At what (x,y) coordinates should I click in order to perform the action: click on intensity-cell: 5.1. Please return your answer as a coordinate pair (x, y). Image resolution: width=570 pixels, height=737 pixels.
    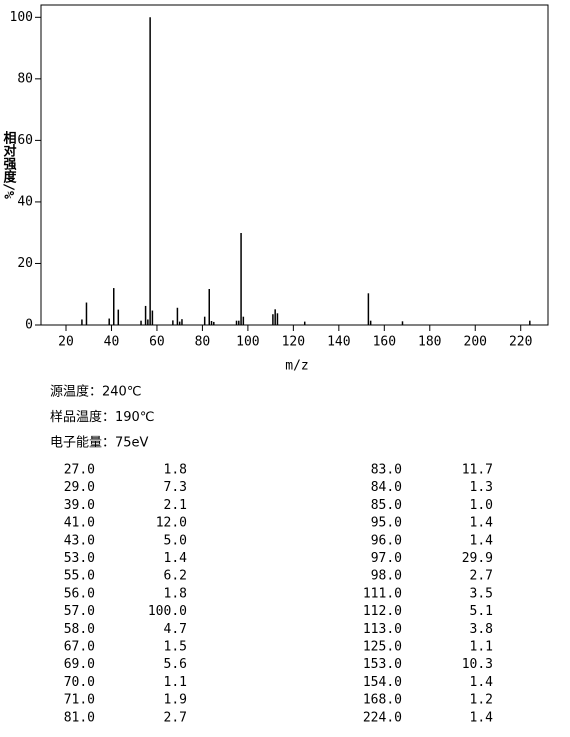
    Looking at the image, I should click on (481, 611).